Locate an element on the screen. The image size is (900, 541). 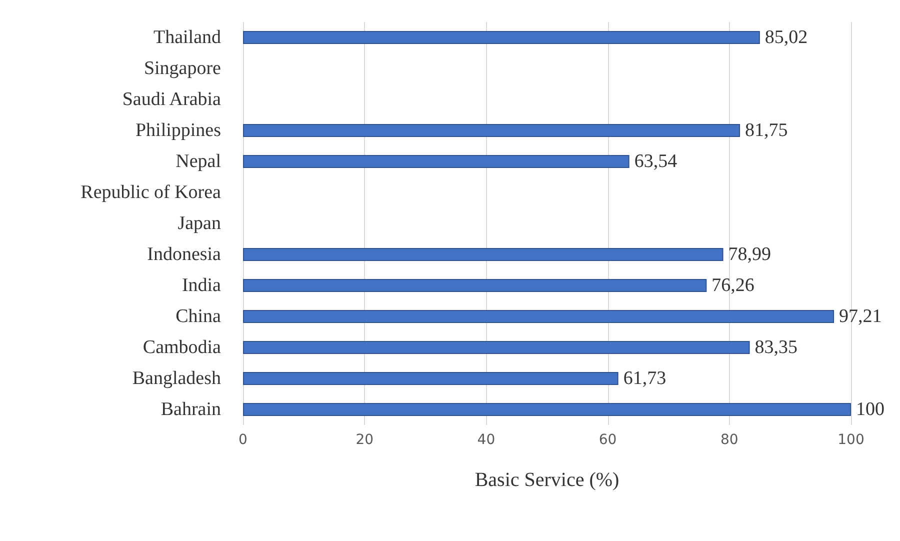
data-label: 100 is located at coordinates (870, 409).